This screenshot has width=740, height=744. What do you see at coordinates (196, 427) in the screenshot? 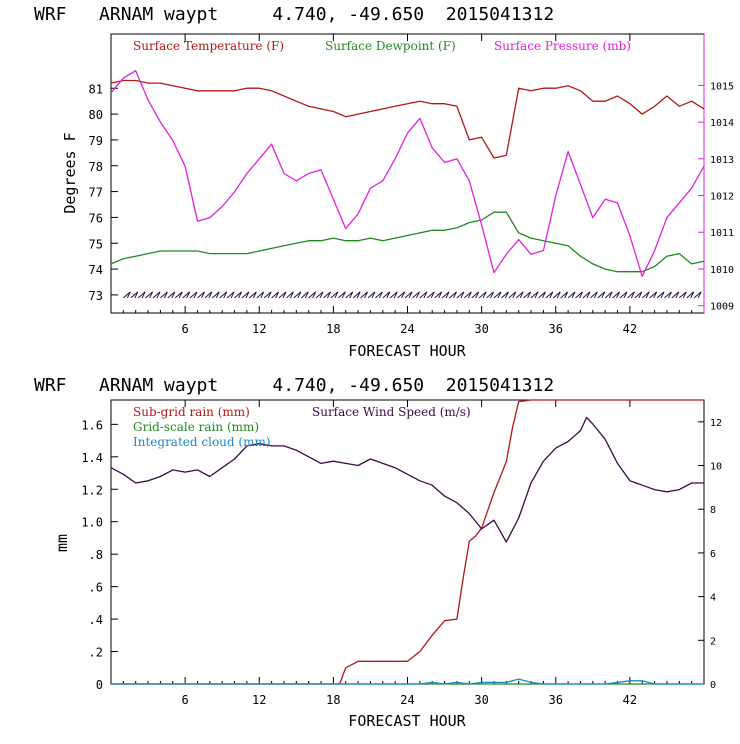
I see `legend-gridscale-rain: Grid-scale rain (mm)` at bounding box center [196, 427].